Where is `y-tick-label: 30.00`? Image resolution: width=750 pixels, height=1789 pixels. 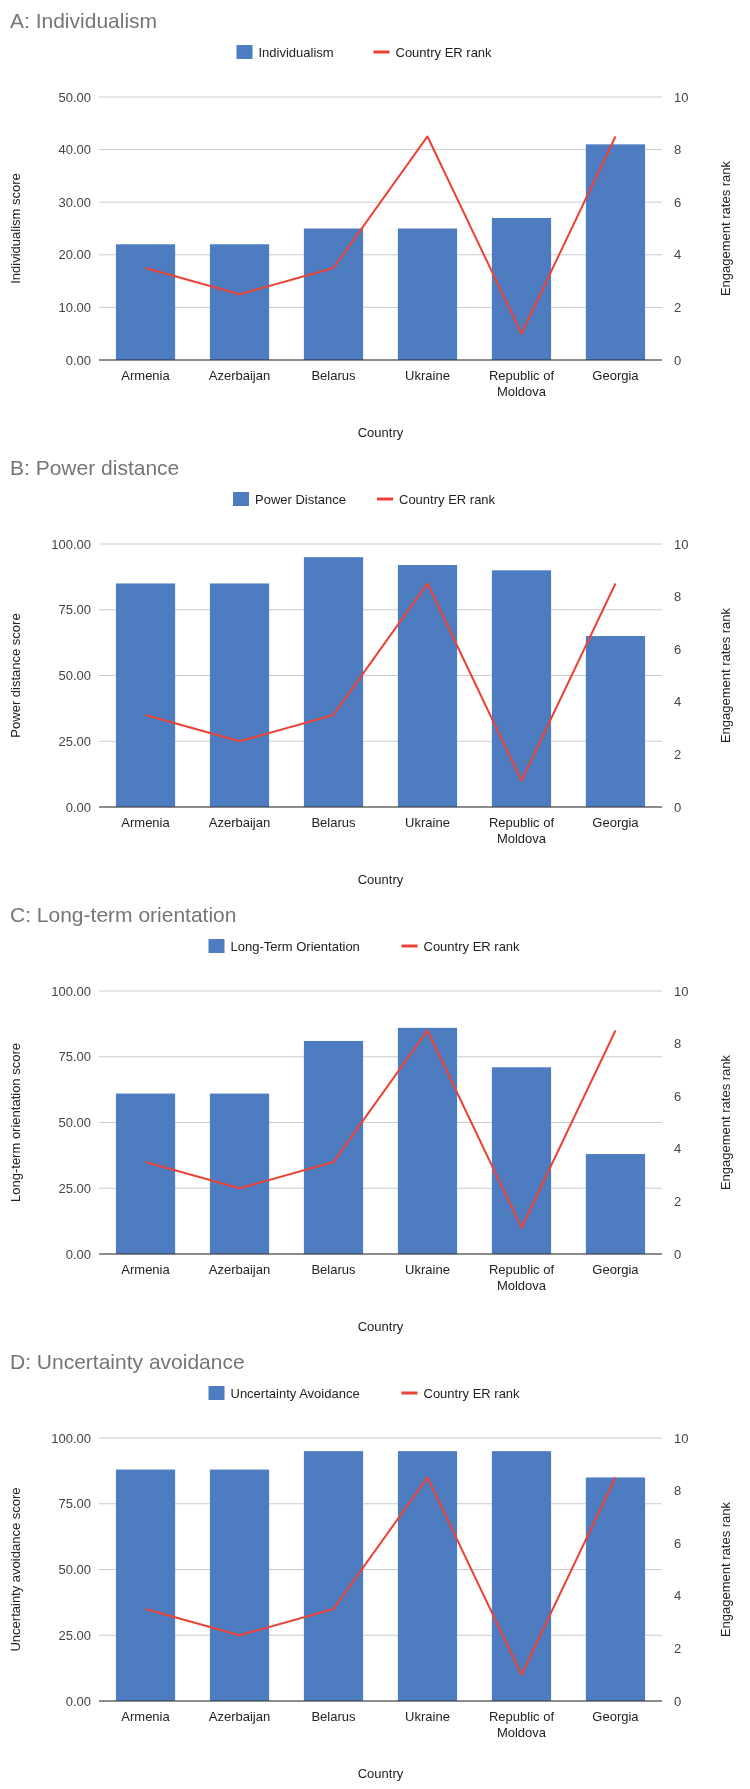
y-tick-label: 30.00 is located at coordinates (74, 202).